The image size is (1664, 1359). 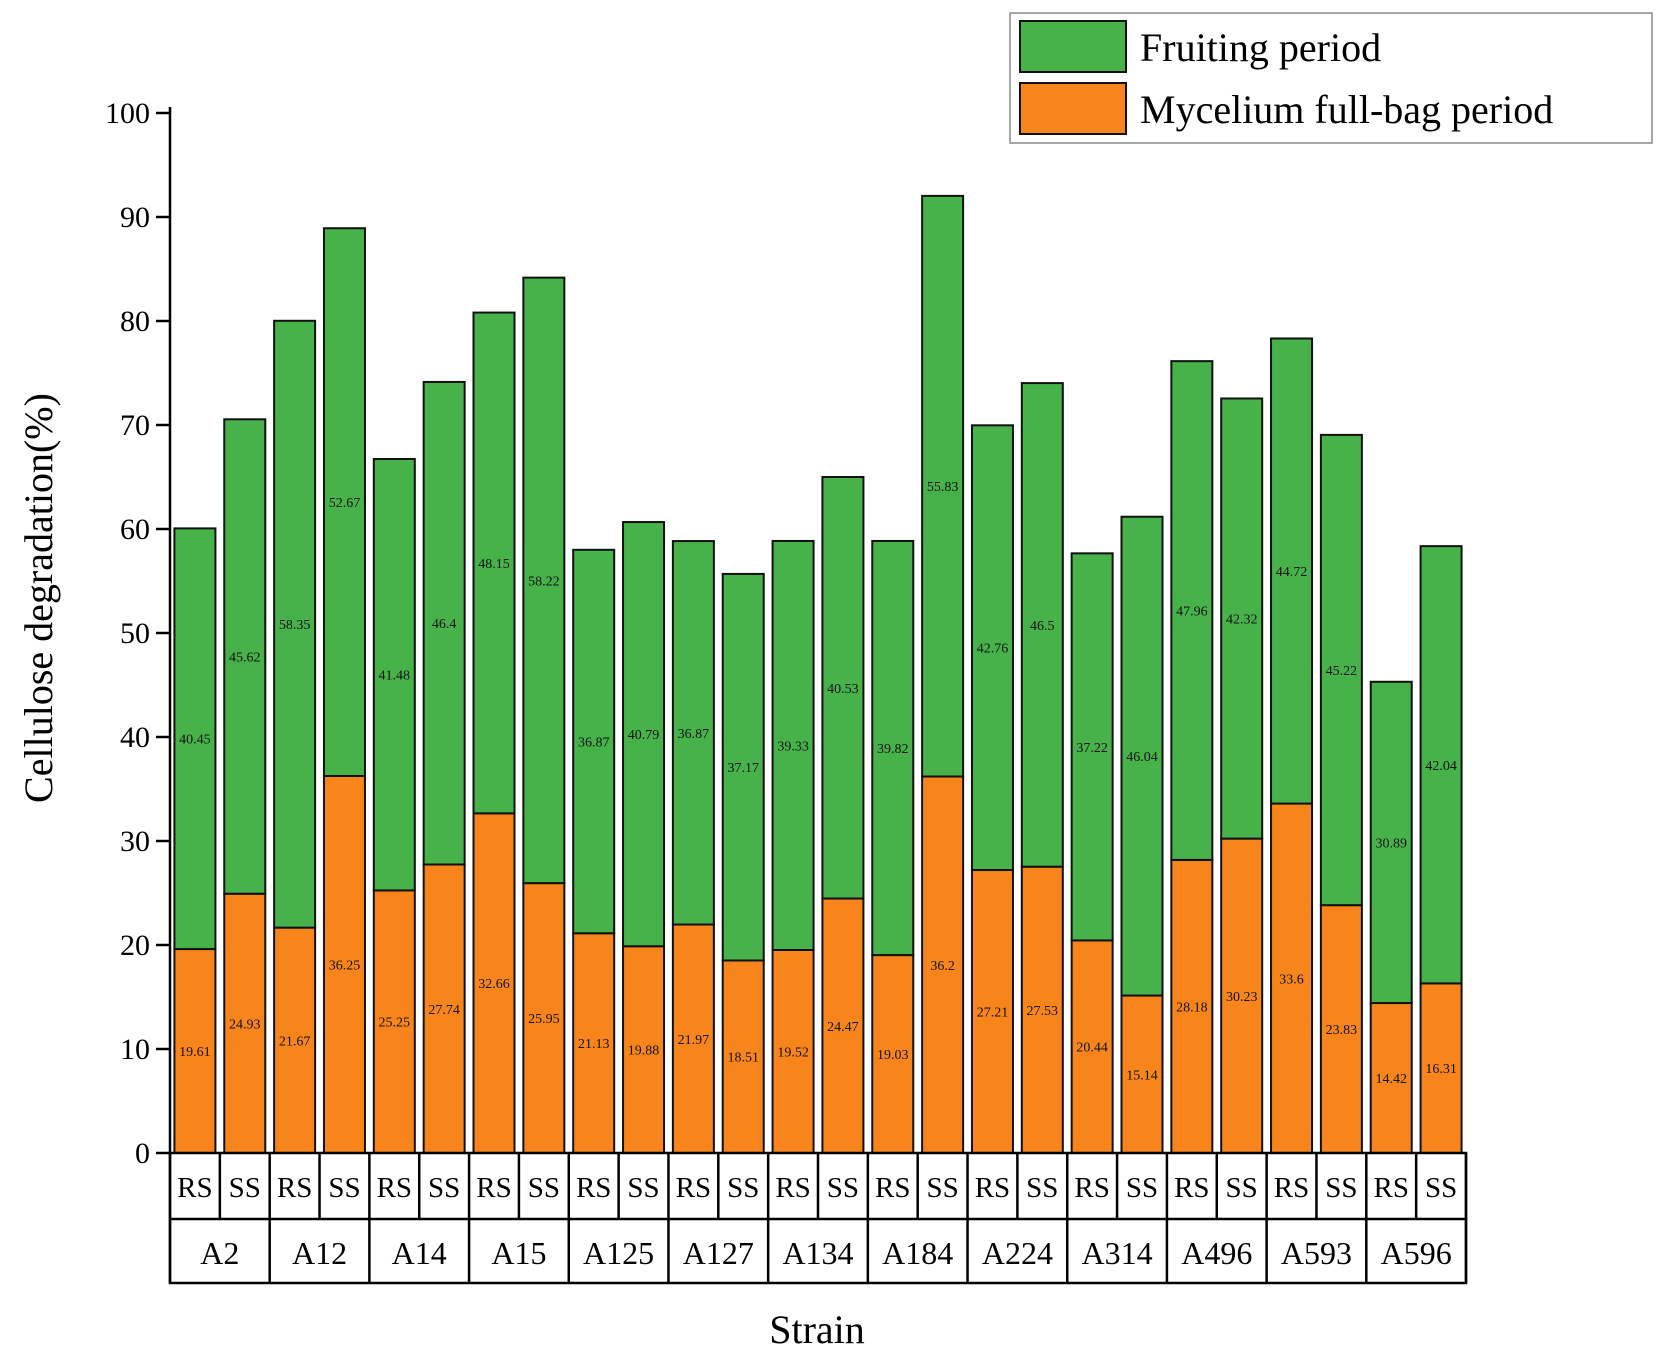 I want to click on data-label-mycelium-14: 19.03, so click(x=893, y=1055).